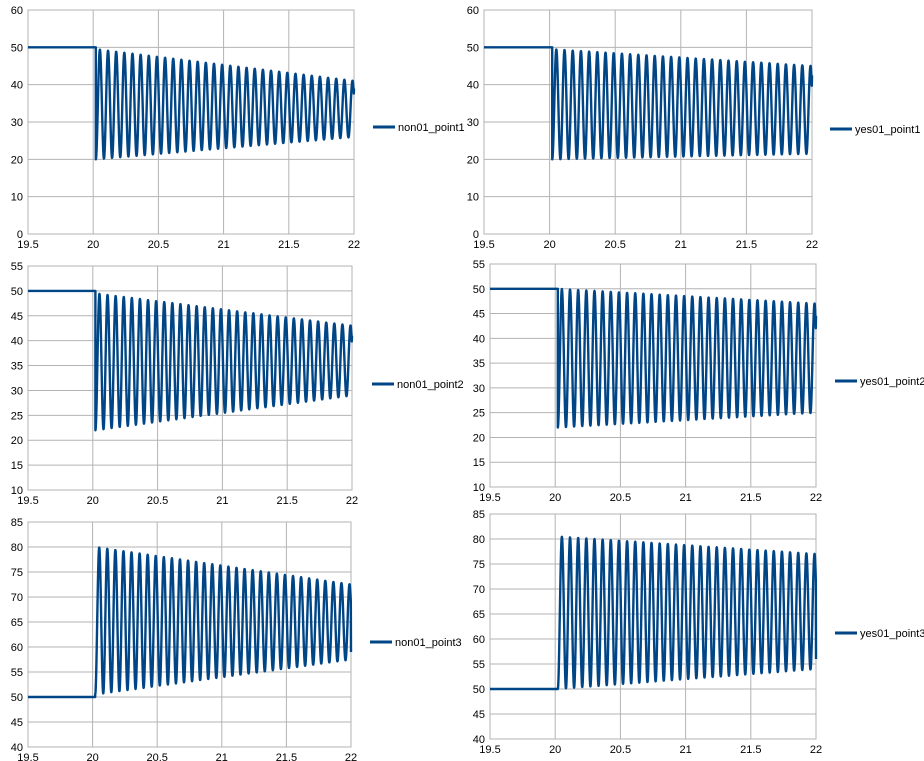 Image resolution: width=924 pixels, height=761 pixels. Describe the element at coordinates (428, 643) in the screenshot. I see `legend-label: non01_point3` at that location.